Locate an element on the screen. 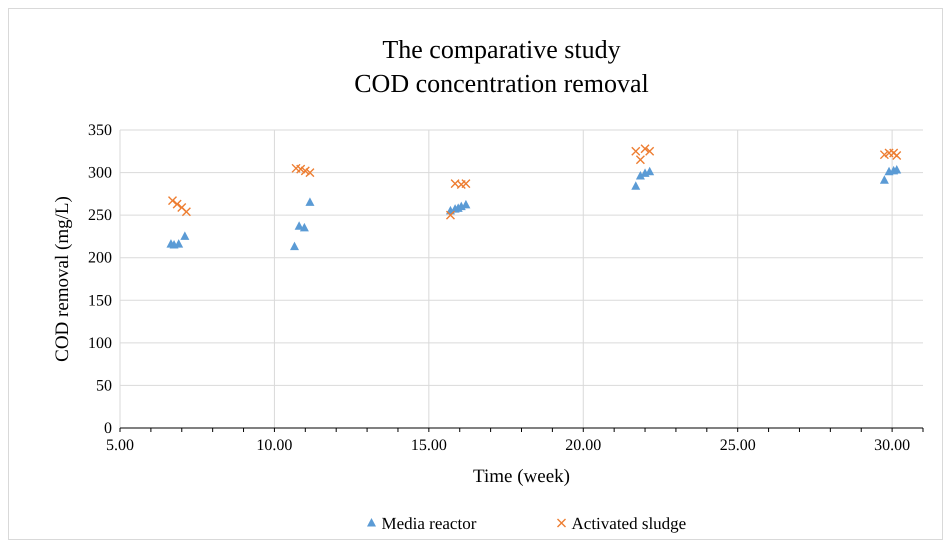 This screenshot has height=548, width=951. y-axis-title: COD removal (mg/L) is located at coordinates (62, 279).